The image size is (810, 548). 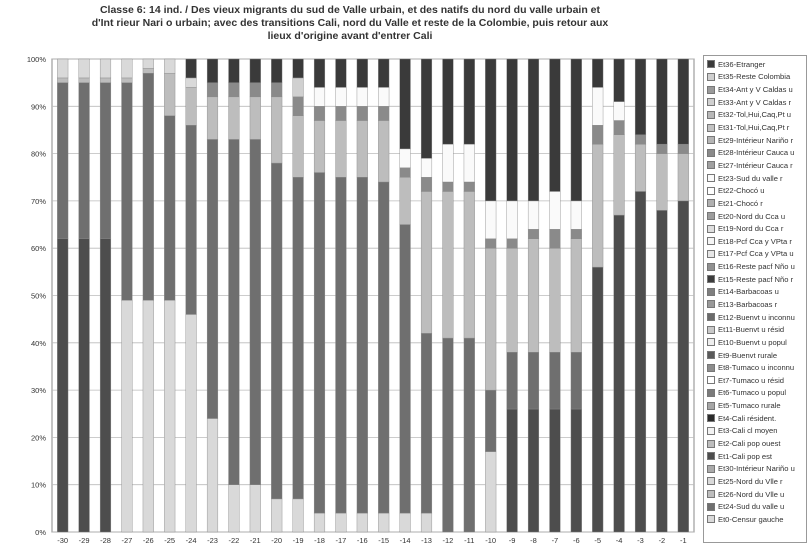 What do you see at coordinates (255, 540) in the screenshot?
I see `x-tick-label: -21` at bounding box center [255, 540].